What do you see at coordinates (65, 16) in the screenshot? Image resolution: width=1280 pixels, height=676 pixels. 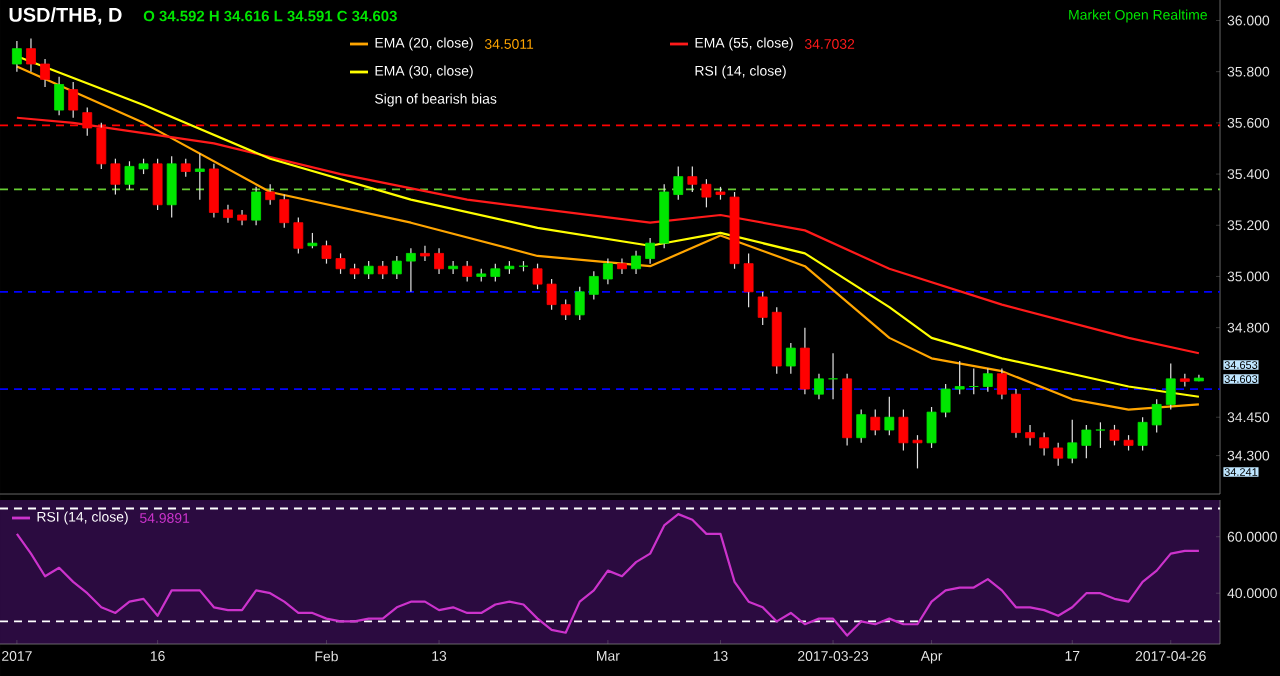 I see `chart-title: USD/THB, D` at bounding box center [65, 16].